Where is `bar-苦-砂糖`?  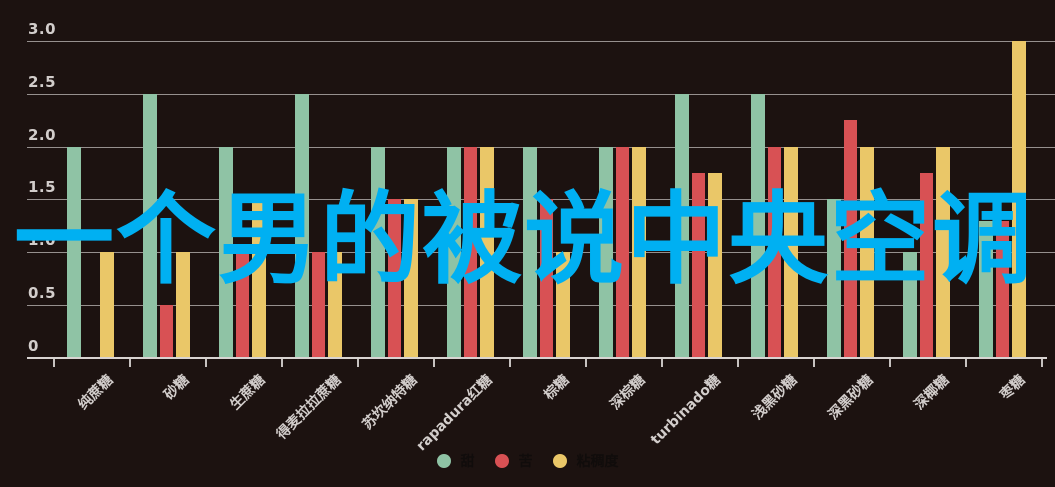
bar-苦-砂糖 is located at coordinates (166, 331).